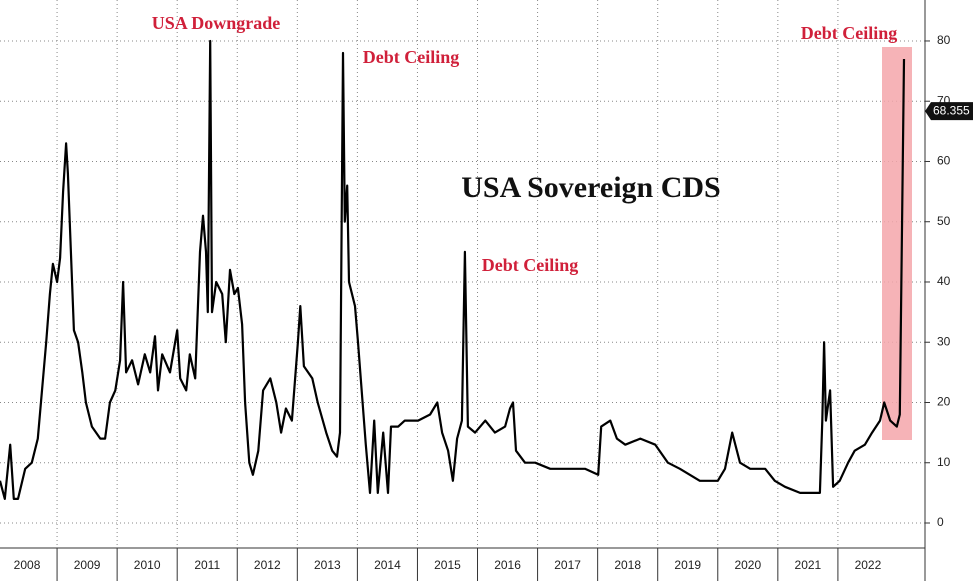  Describe the element at coordinates (567, 565) in the screenshot. I see `x-tick-label: 2017` at that location.